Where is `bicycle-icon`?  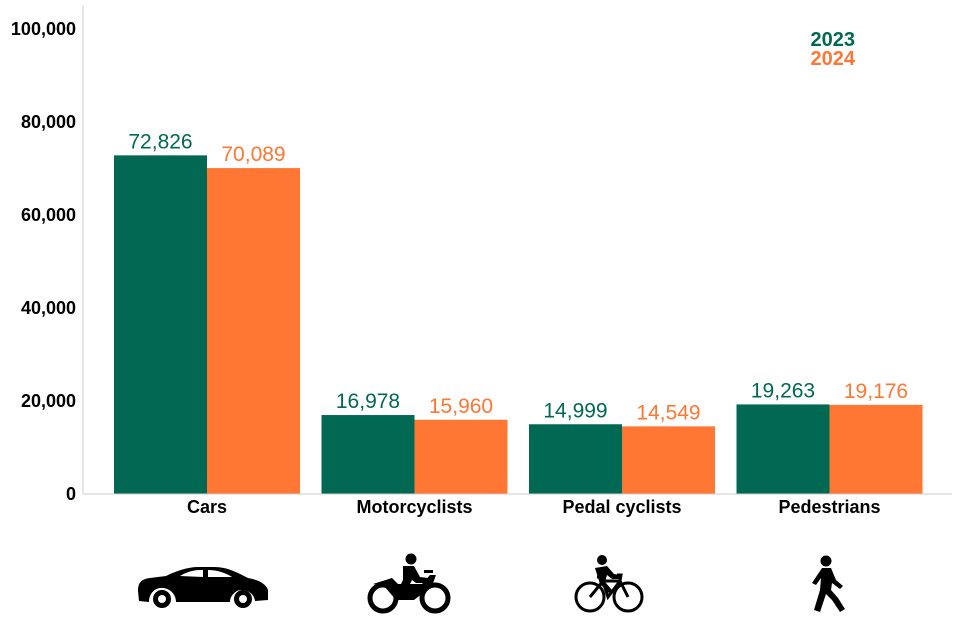 bicycle-icon is located at coordinates (609, 584).